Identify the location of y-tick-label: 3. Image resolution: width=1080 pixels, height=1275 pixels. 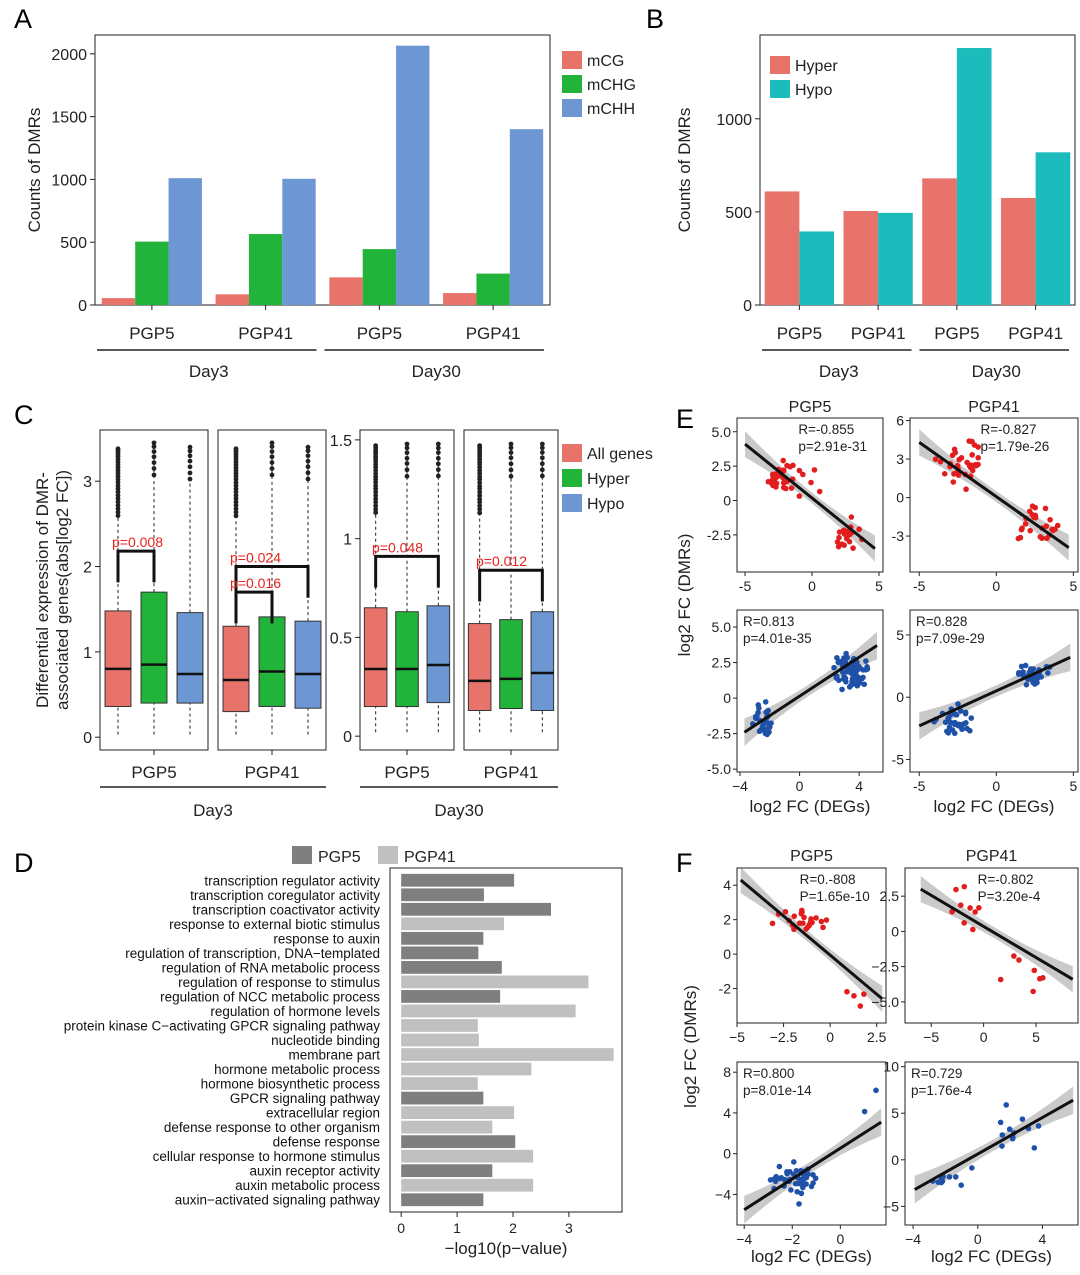
(900, 459).